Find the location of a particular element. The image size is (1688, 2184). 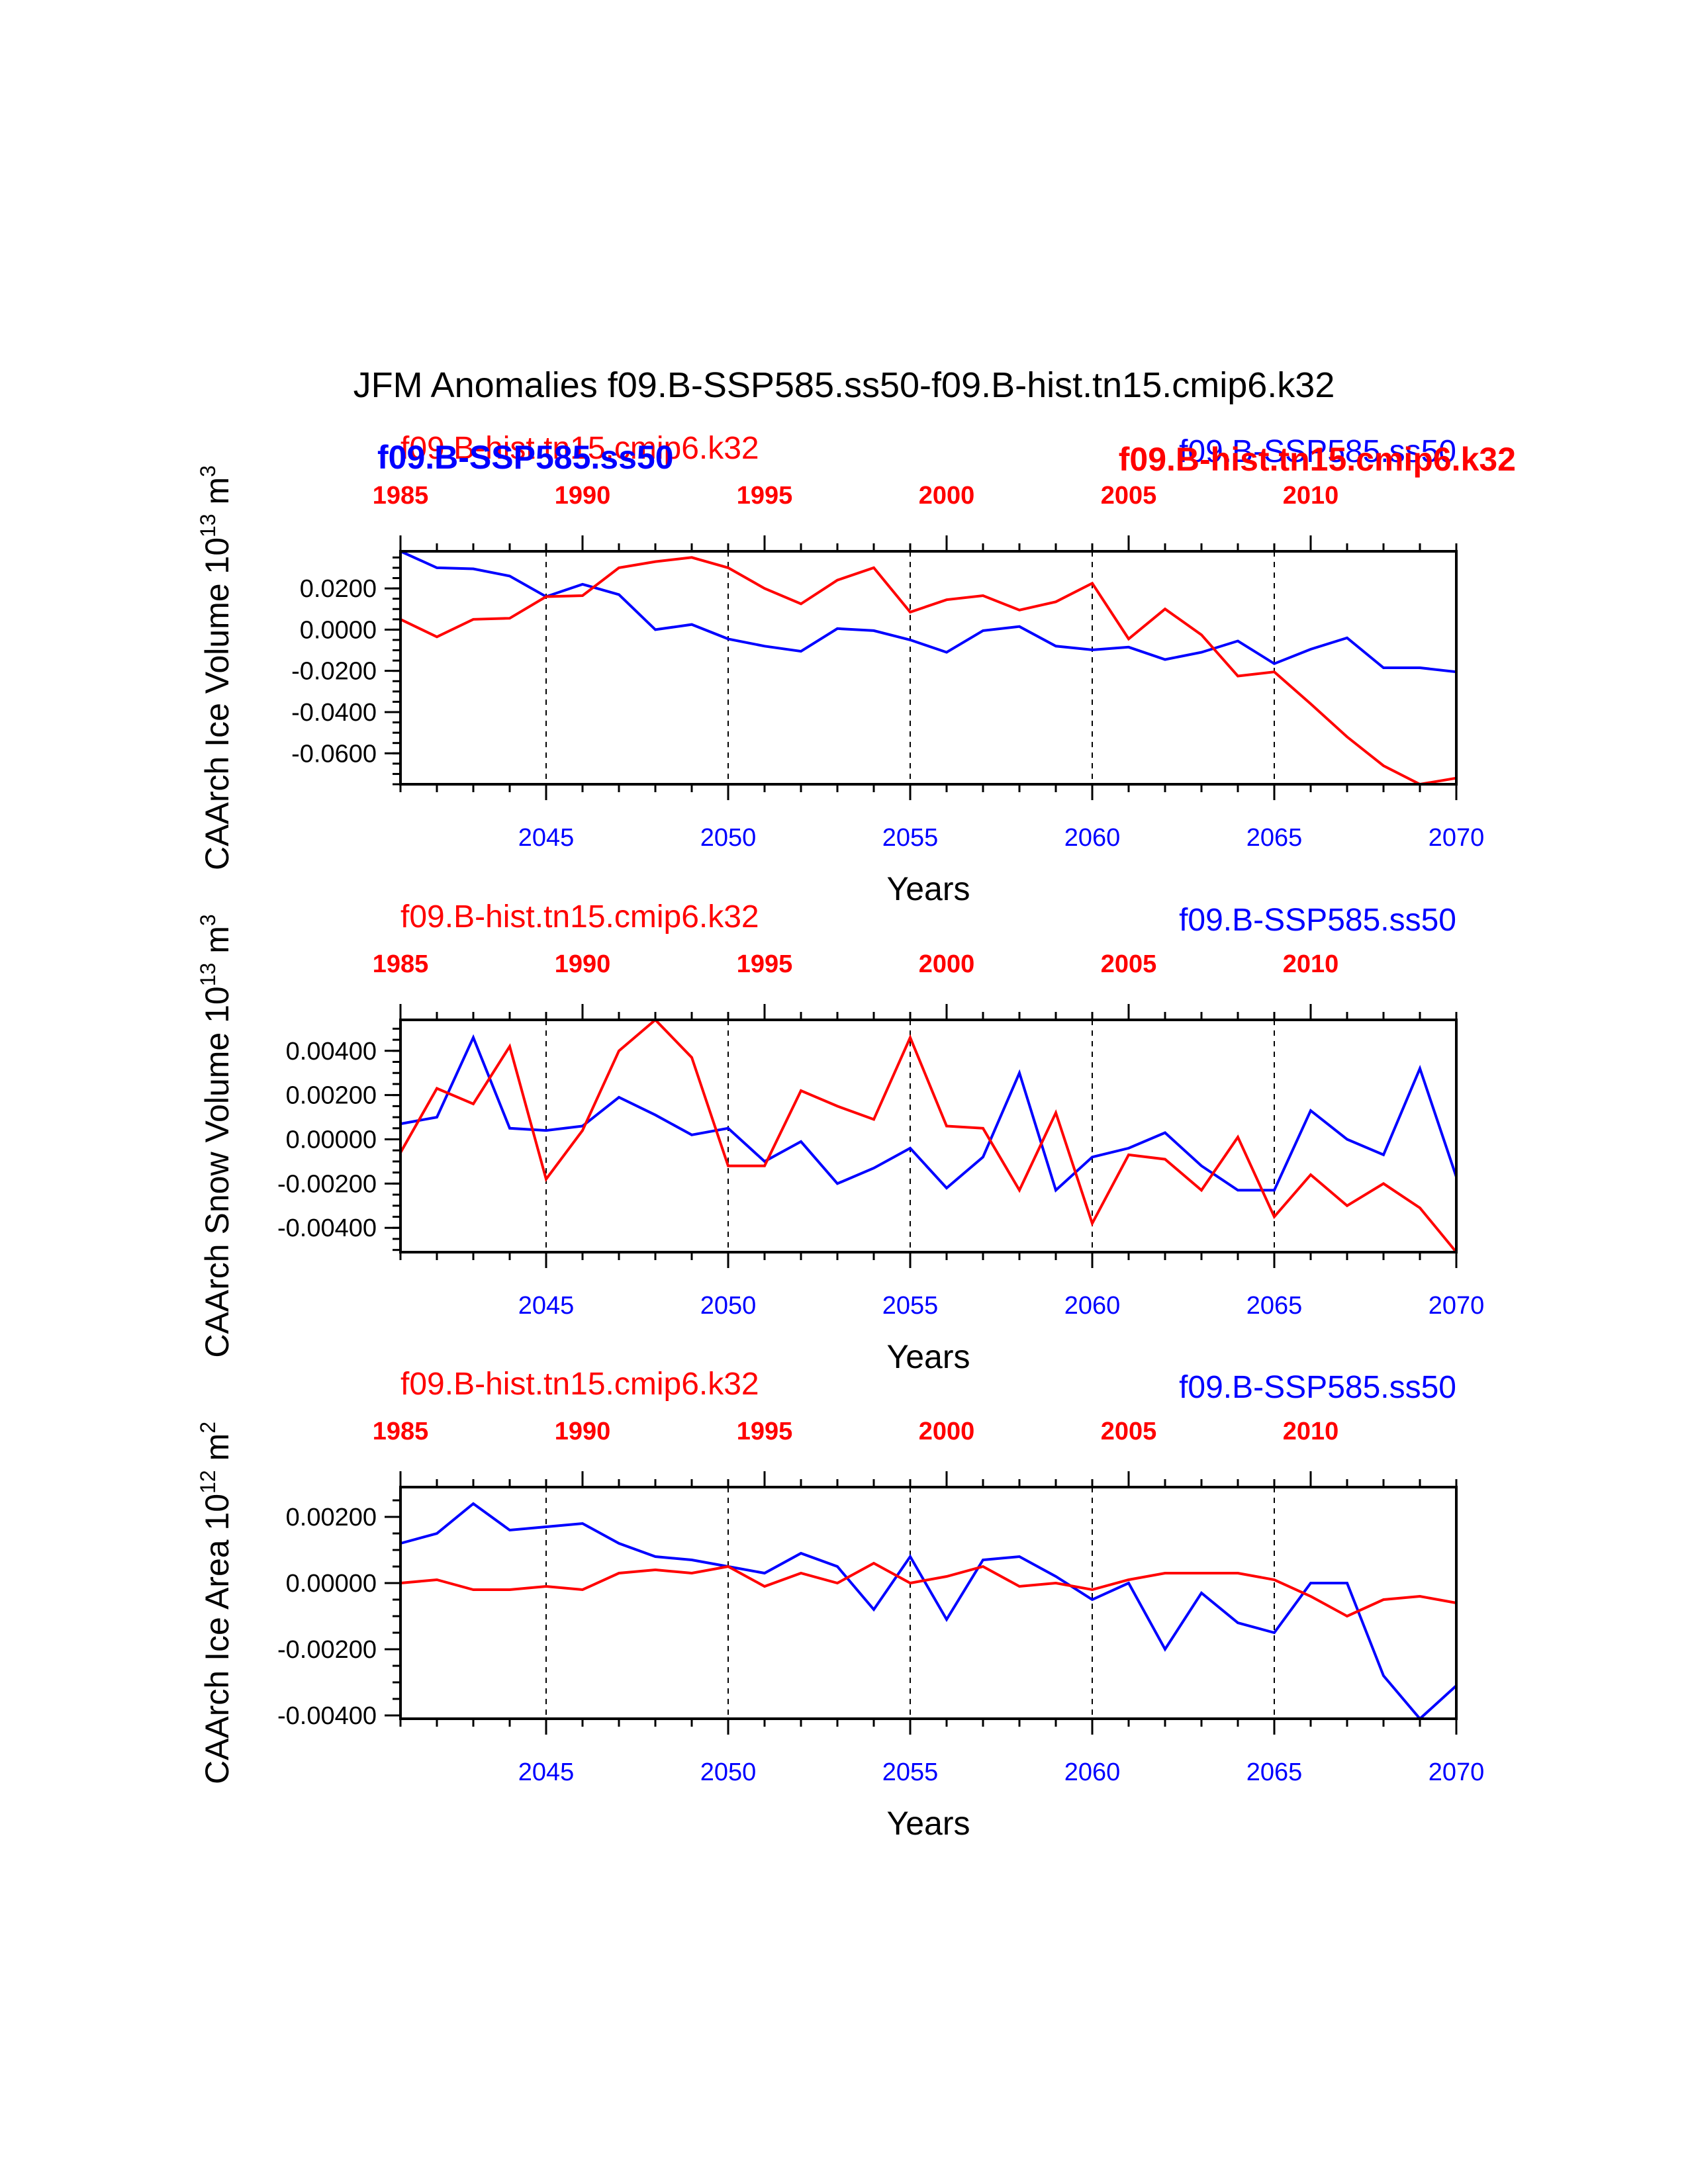

y-axis-title: CAArch Snow Volume 1013 m3 is located at coordinates (216, 1135).